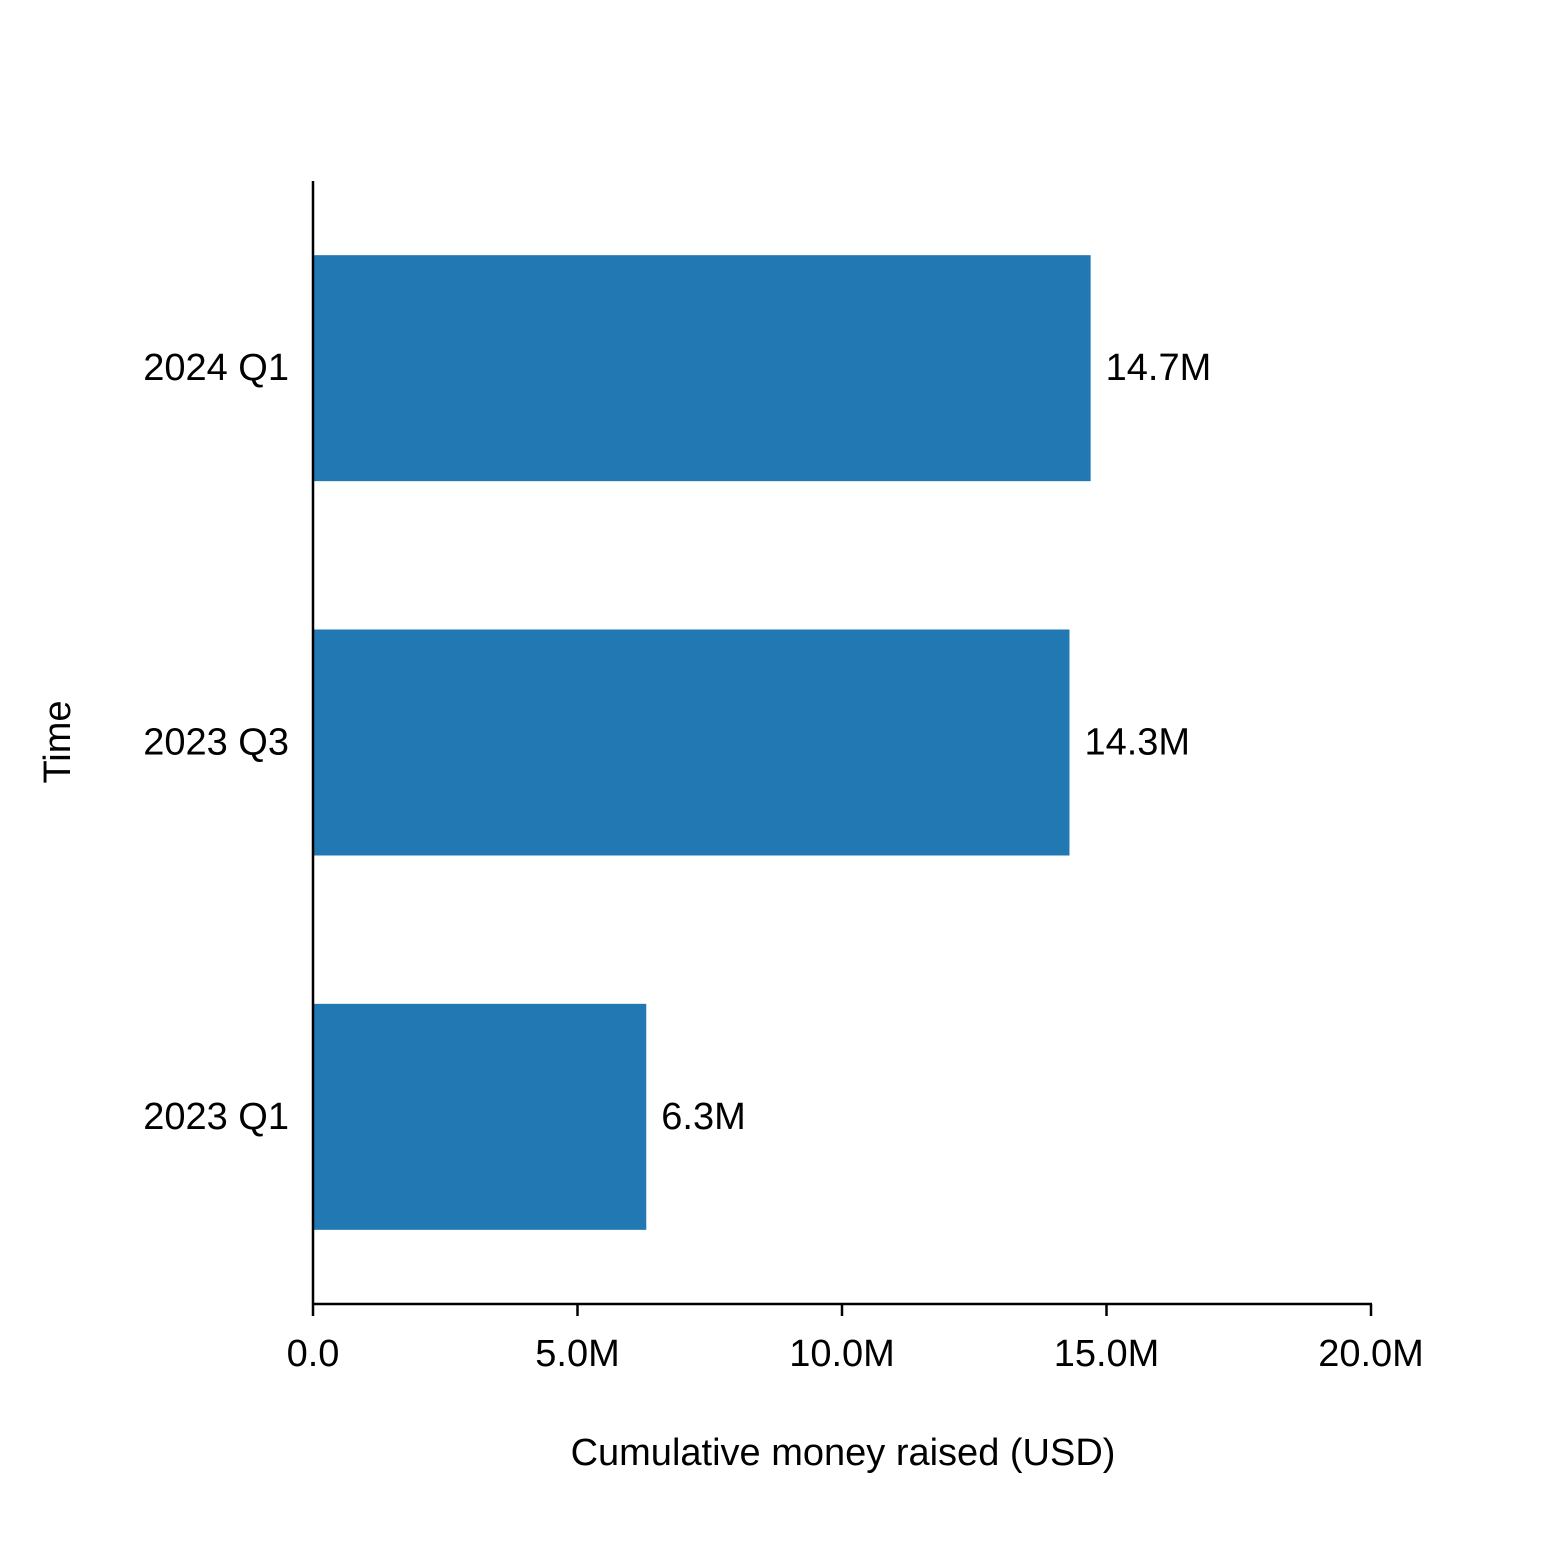  What do you see at coordinates (1107, 1354) in the screenshot?
I see `x-tick-label: 15.0M` at bounding box center [1107, 1354].